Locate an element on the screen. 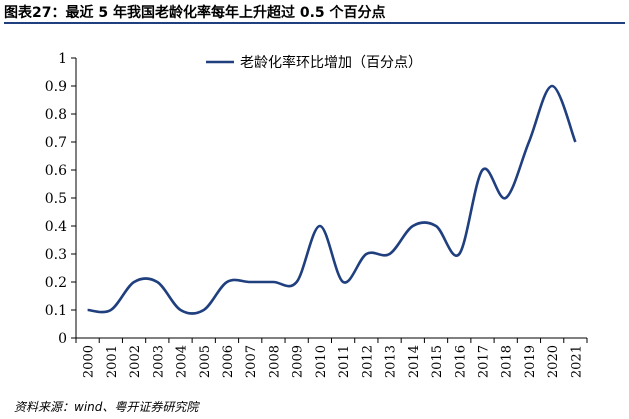 The height and width of the screenshot is (419, 629). x-tick-label: 2010 is located at coordinates (321, 361).